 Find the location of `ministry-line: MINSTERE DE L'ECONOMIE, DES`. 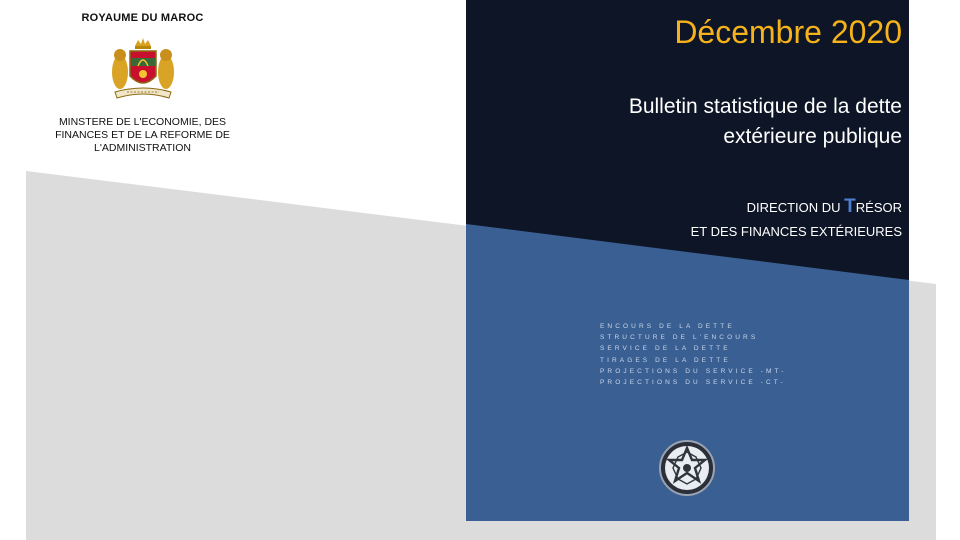

ministry-line: MINSTERE DE L'ECONOMIE, DES is located at coordinates (142, 122).